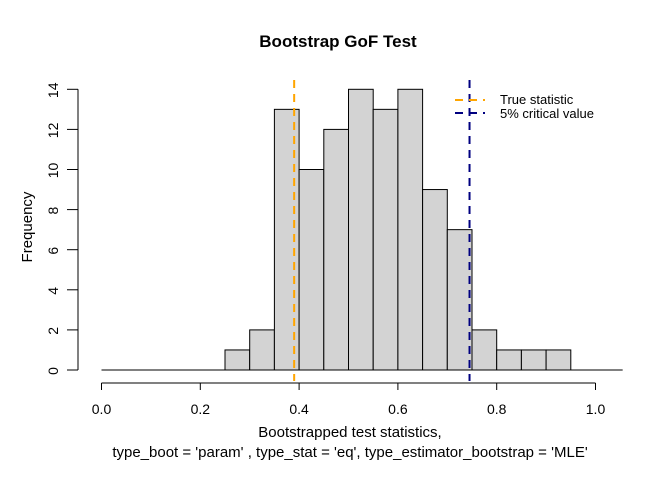 The image size is (672, 480). I want to click on legend-label-true-statistic: True statistic, so click(537, 100).